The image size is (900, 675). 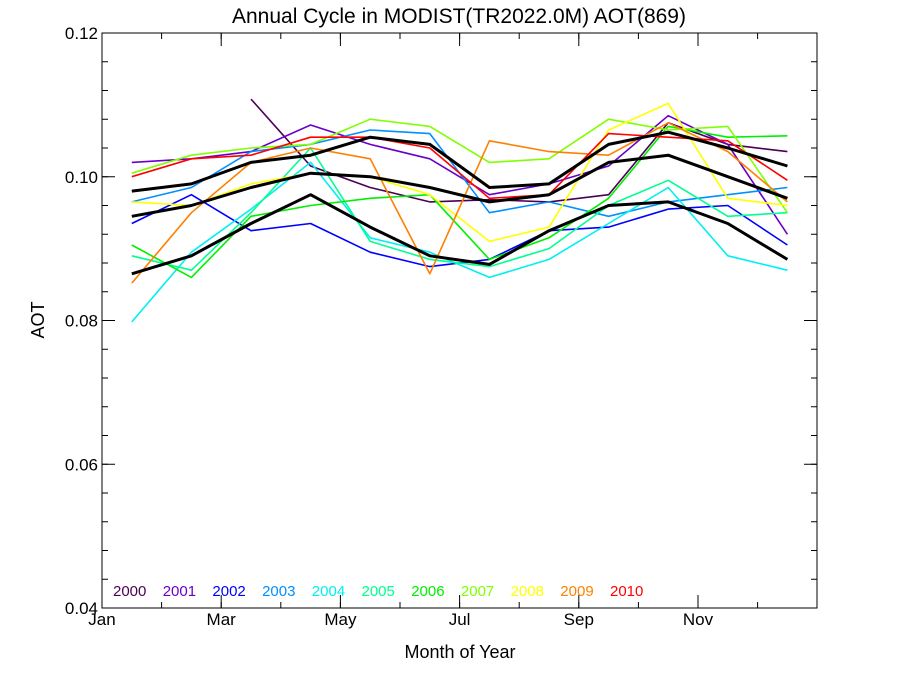 What do you see at coordinates (81, 464) in the screenshot?
I see `y-tick-label: 0.06` at bounding box center [81, 464].